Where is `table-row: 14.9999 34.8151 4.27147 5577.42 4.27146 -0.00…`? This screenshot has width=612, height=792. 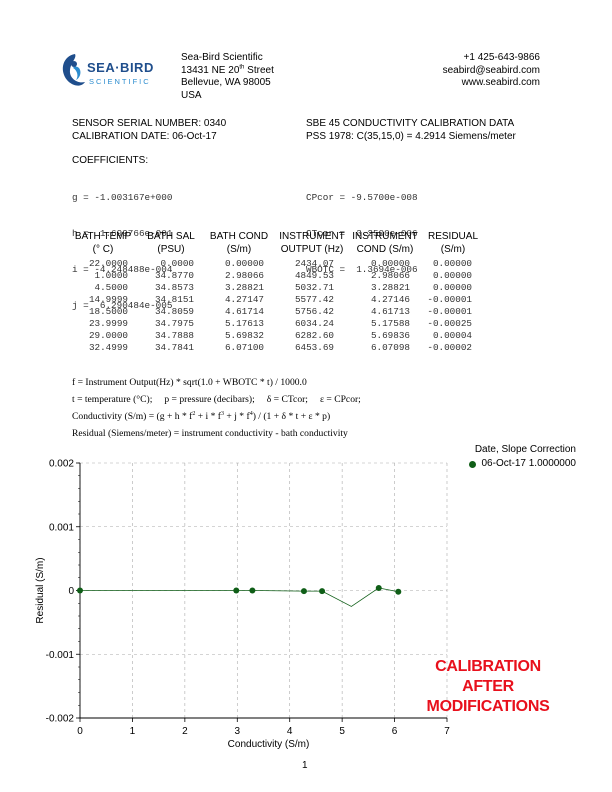 table-row: 14.9999 34.8151 4.27147 5577.42 4.27146 -0.00… is located at coordinates (282, 300).